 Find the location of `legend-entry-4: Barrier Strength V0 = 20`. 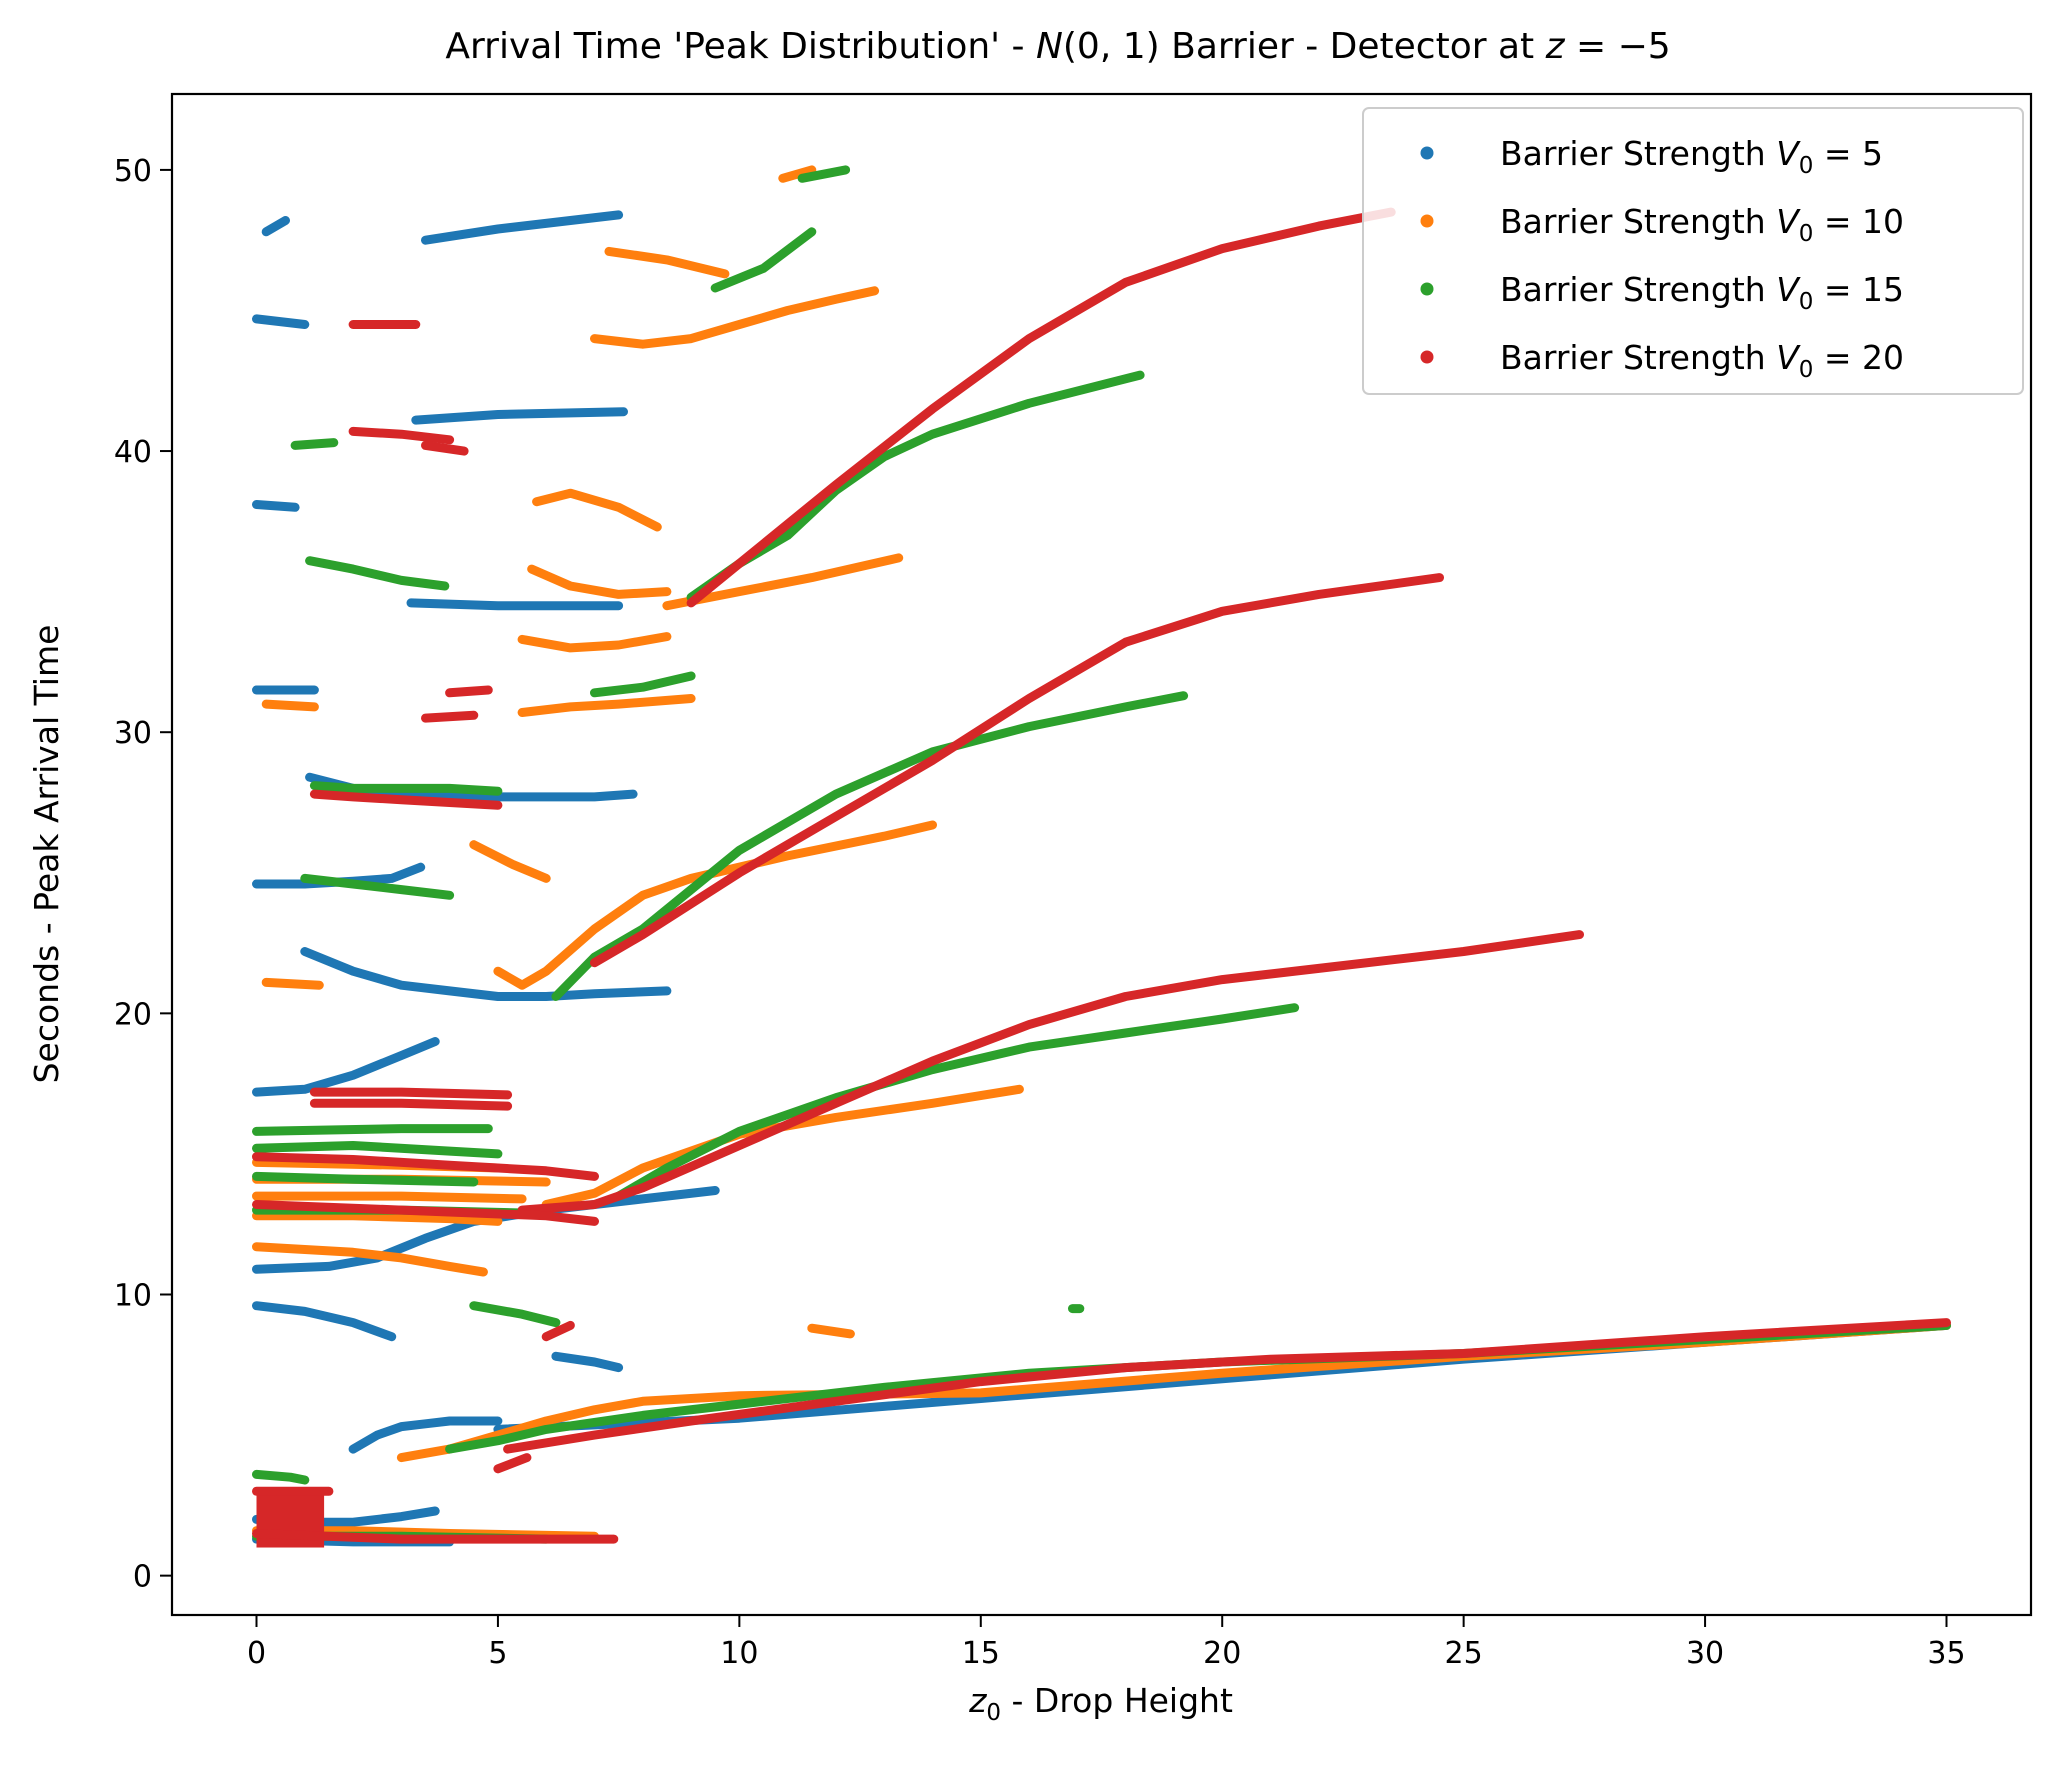

legend-entry-4: Barrier Strength V0 = 20 is located at coordinates (1662, 360).